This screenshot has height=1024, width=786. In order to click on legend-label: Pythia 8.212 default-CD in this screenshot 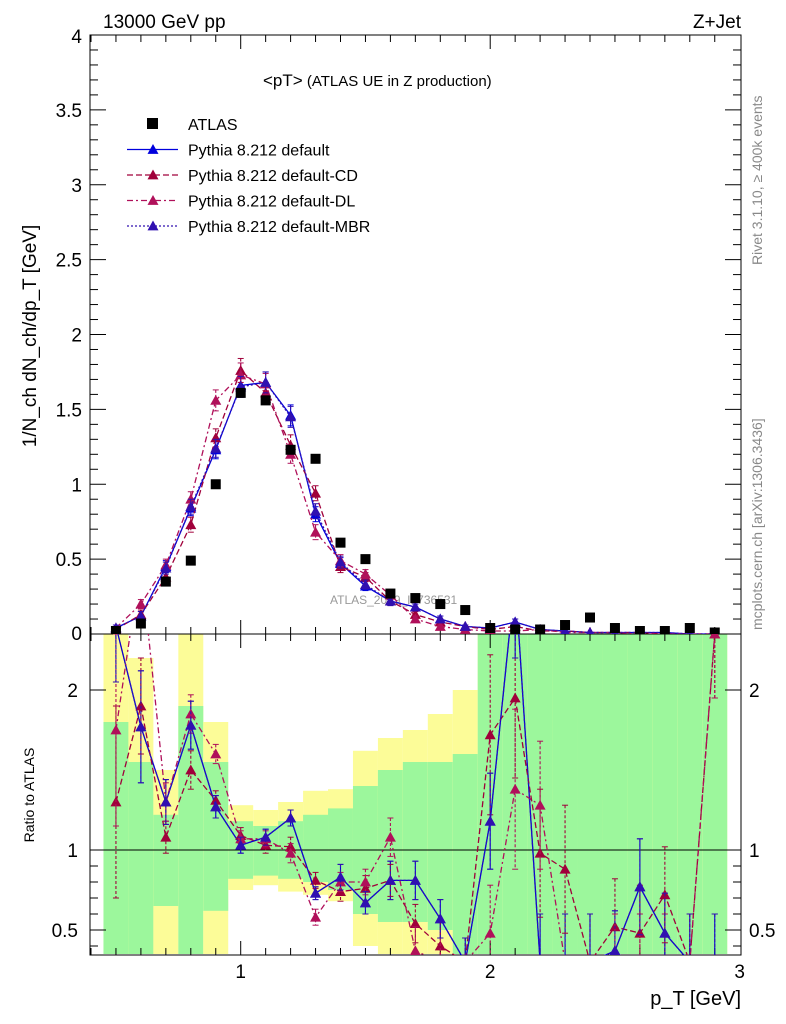, I will do `click(273, 176)`.